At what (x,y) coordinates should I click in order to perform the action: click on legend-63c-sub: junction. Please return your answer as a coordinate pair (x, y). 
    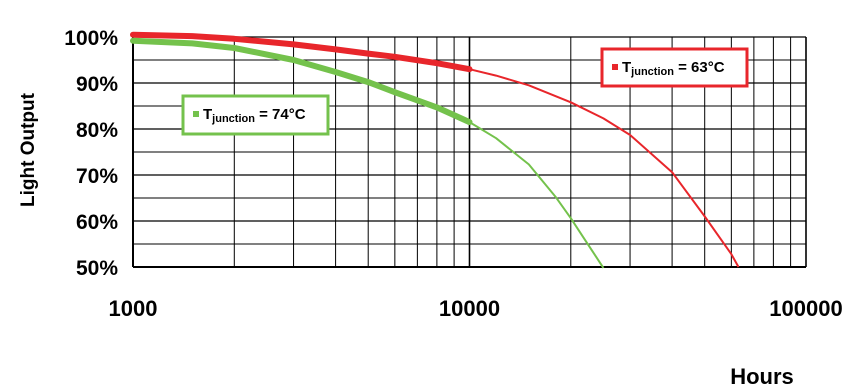
    Looking at the image, I should click on (652, 72).